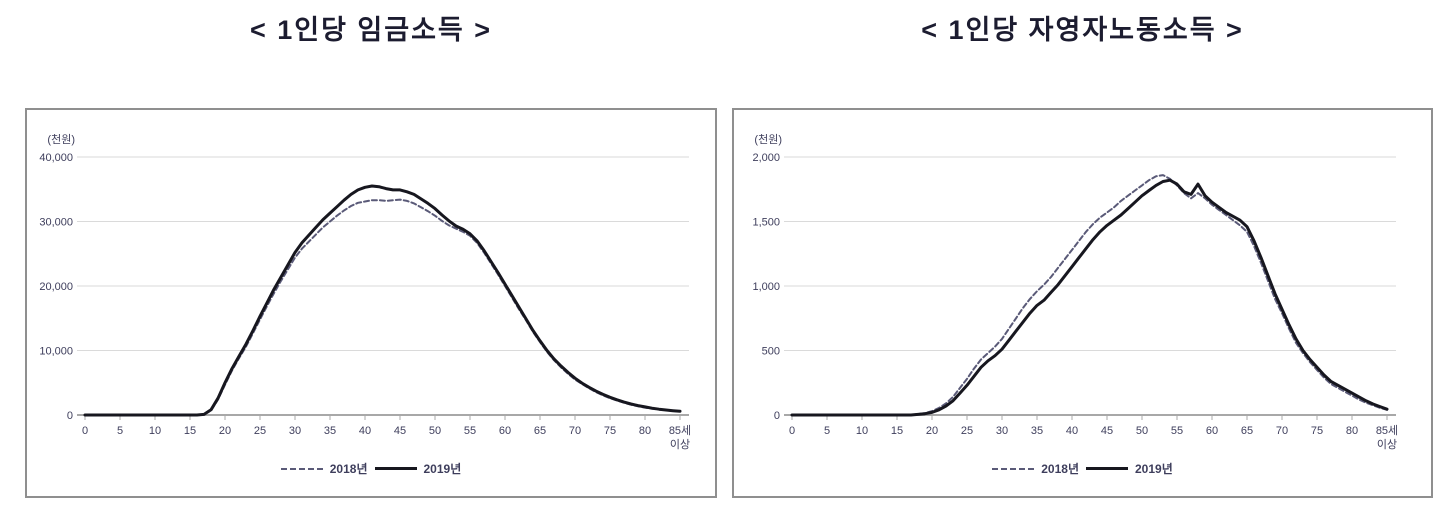 The width and height of the screenshot is (1452, 524). I want to click on svg-text: 40,000, so click(56, 158).